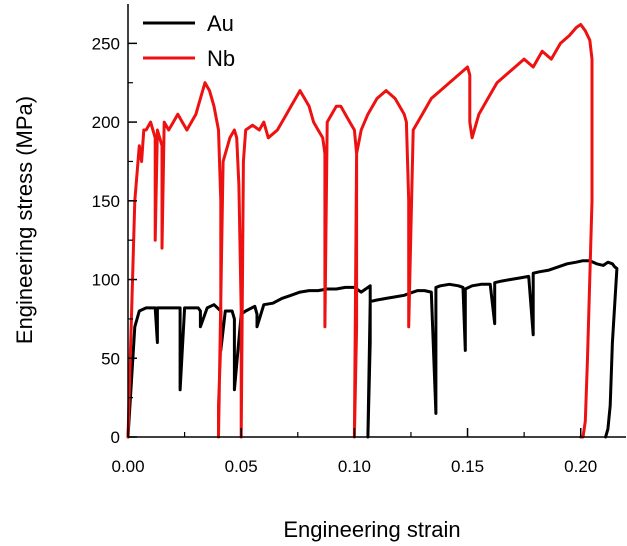 The width and height of the screenshot is (627, 546). I want to click on x-axis-title: Engineering strain, so click(371, 529).